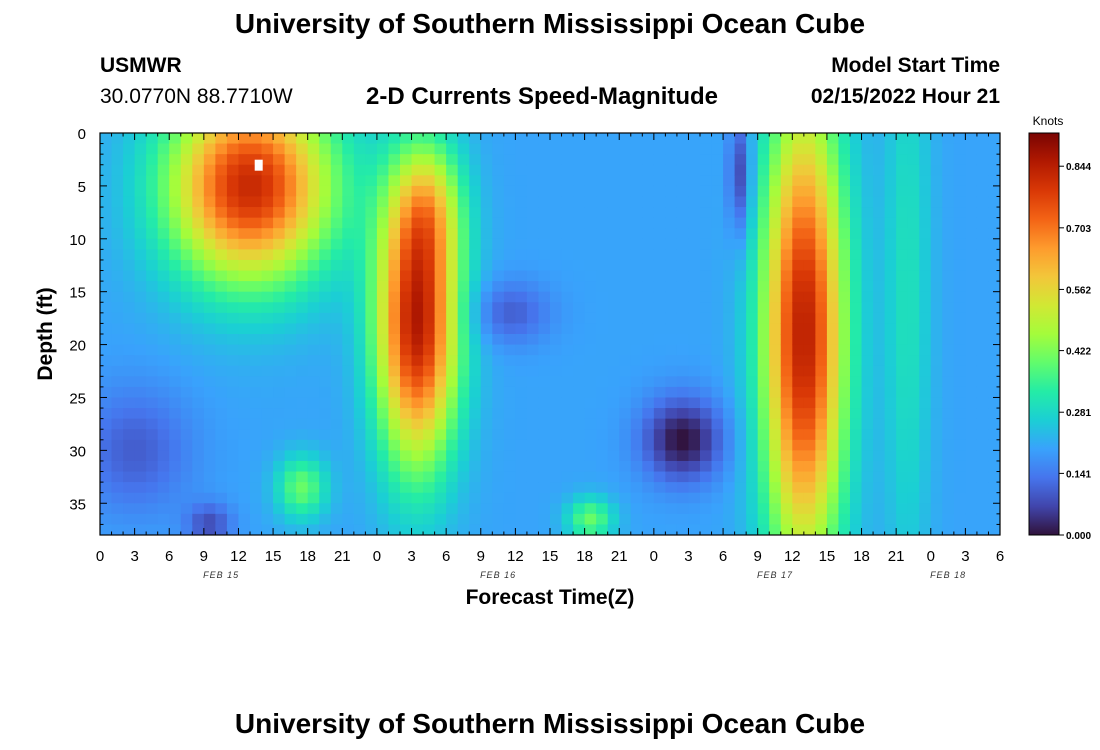  What do you see at coordinates (411, 556) in the screenshot?
I see `x-tick-label: 3` at bounding box center [411, 556].